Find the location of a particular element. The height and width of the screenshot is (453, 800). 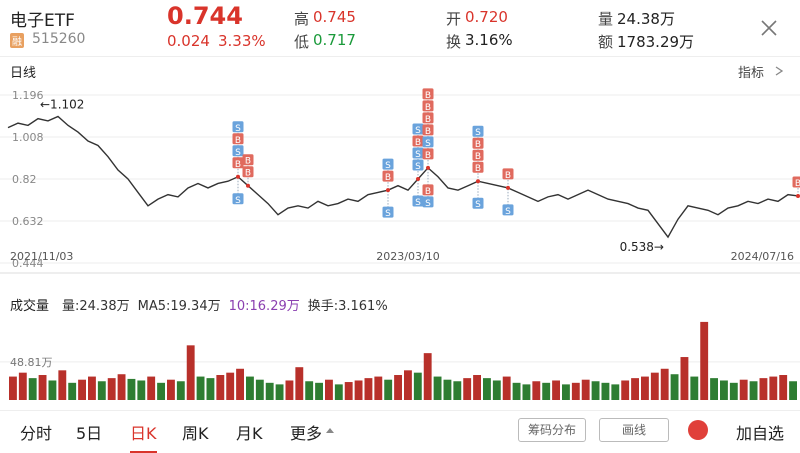

chips-button: 筹码分布 is located at coordinates (552, 430).